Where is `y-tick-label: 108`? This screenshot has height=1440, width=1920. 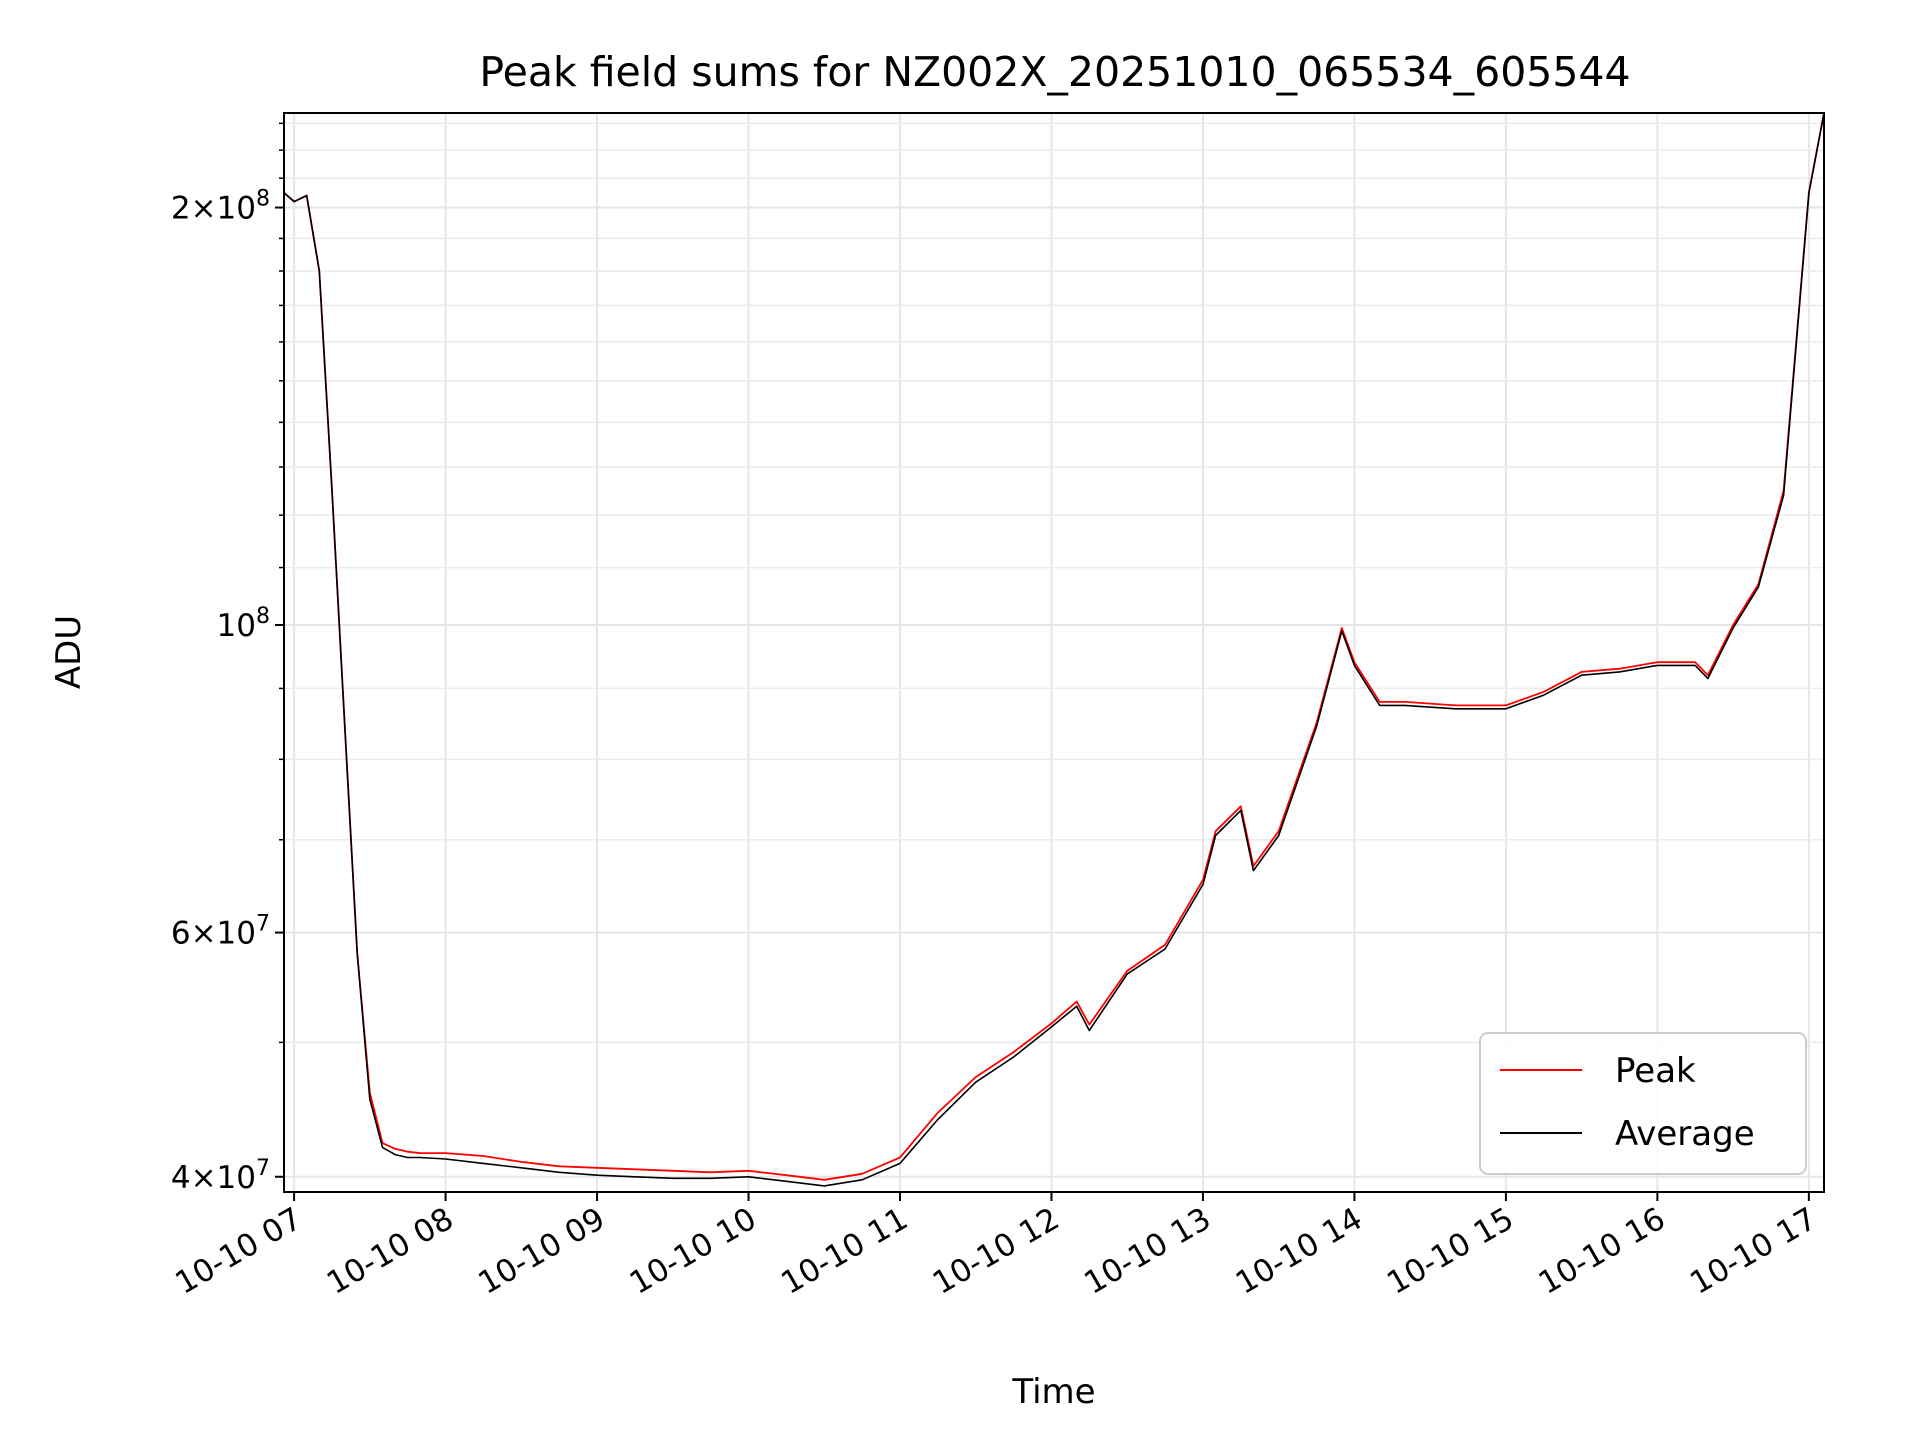
y-tick-label: 108 is located at coordinates (243, 624).